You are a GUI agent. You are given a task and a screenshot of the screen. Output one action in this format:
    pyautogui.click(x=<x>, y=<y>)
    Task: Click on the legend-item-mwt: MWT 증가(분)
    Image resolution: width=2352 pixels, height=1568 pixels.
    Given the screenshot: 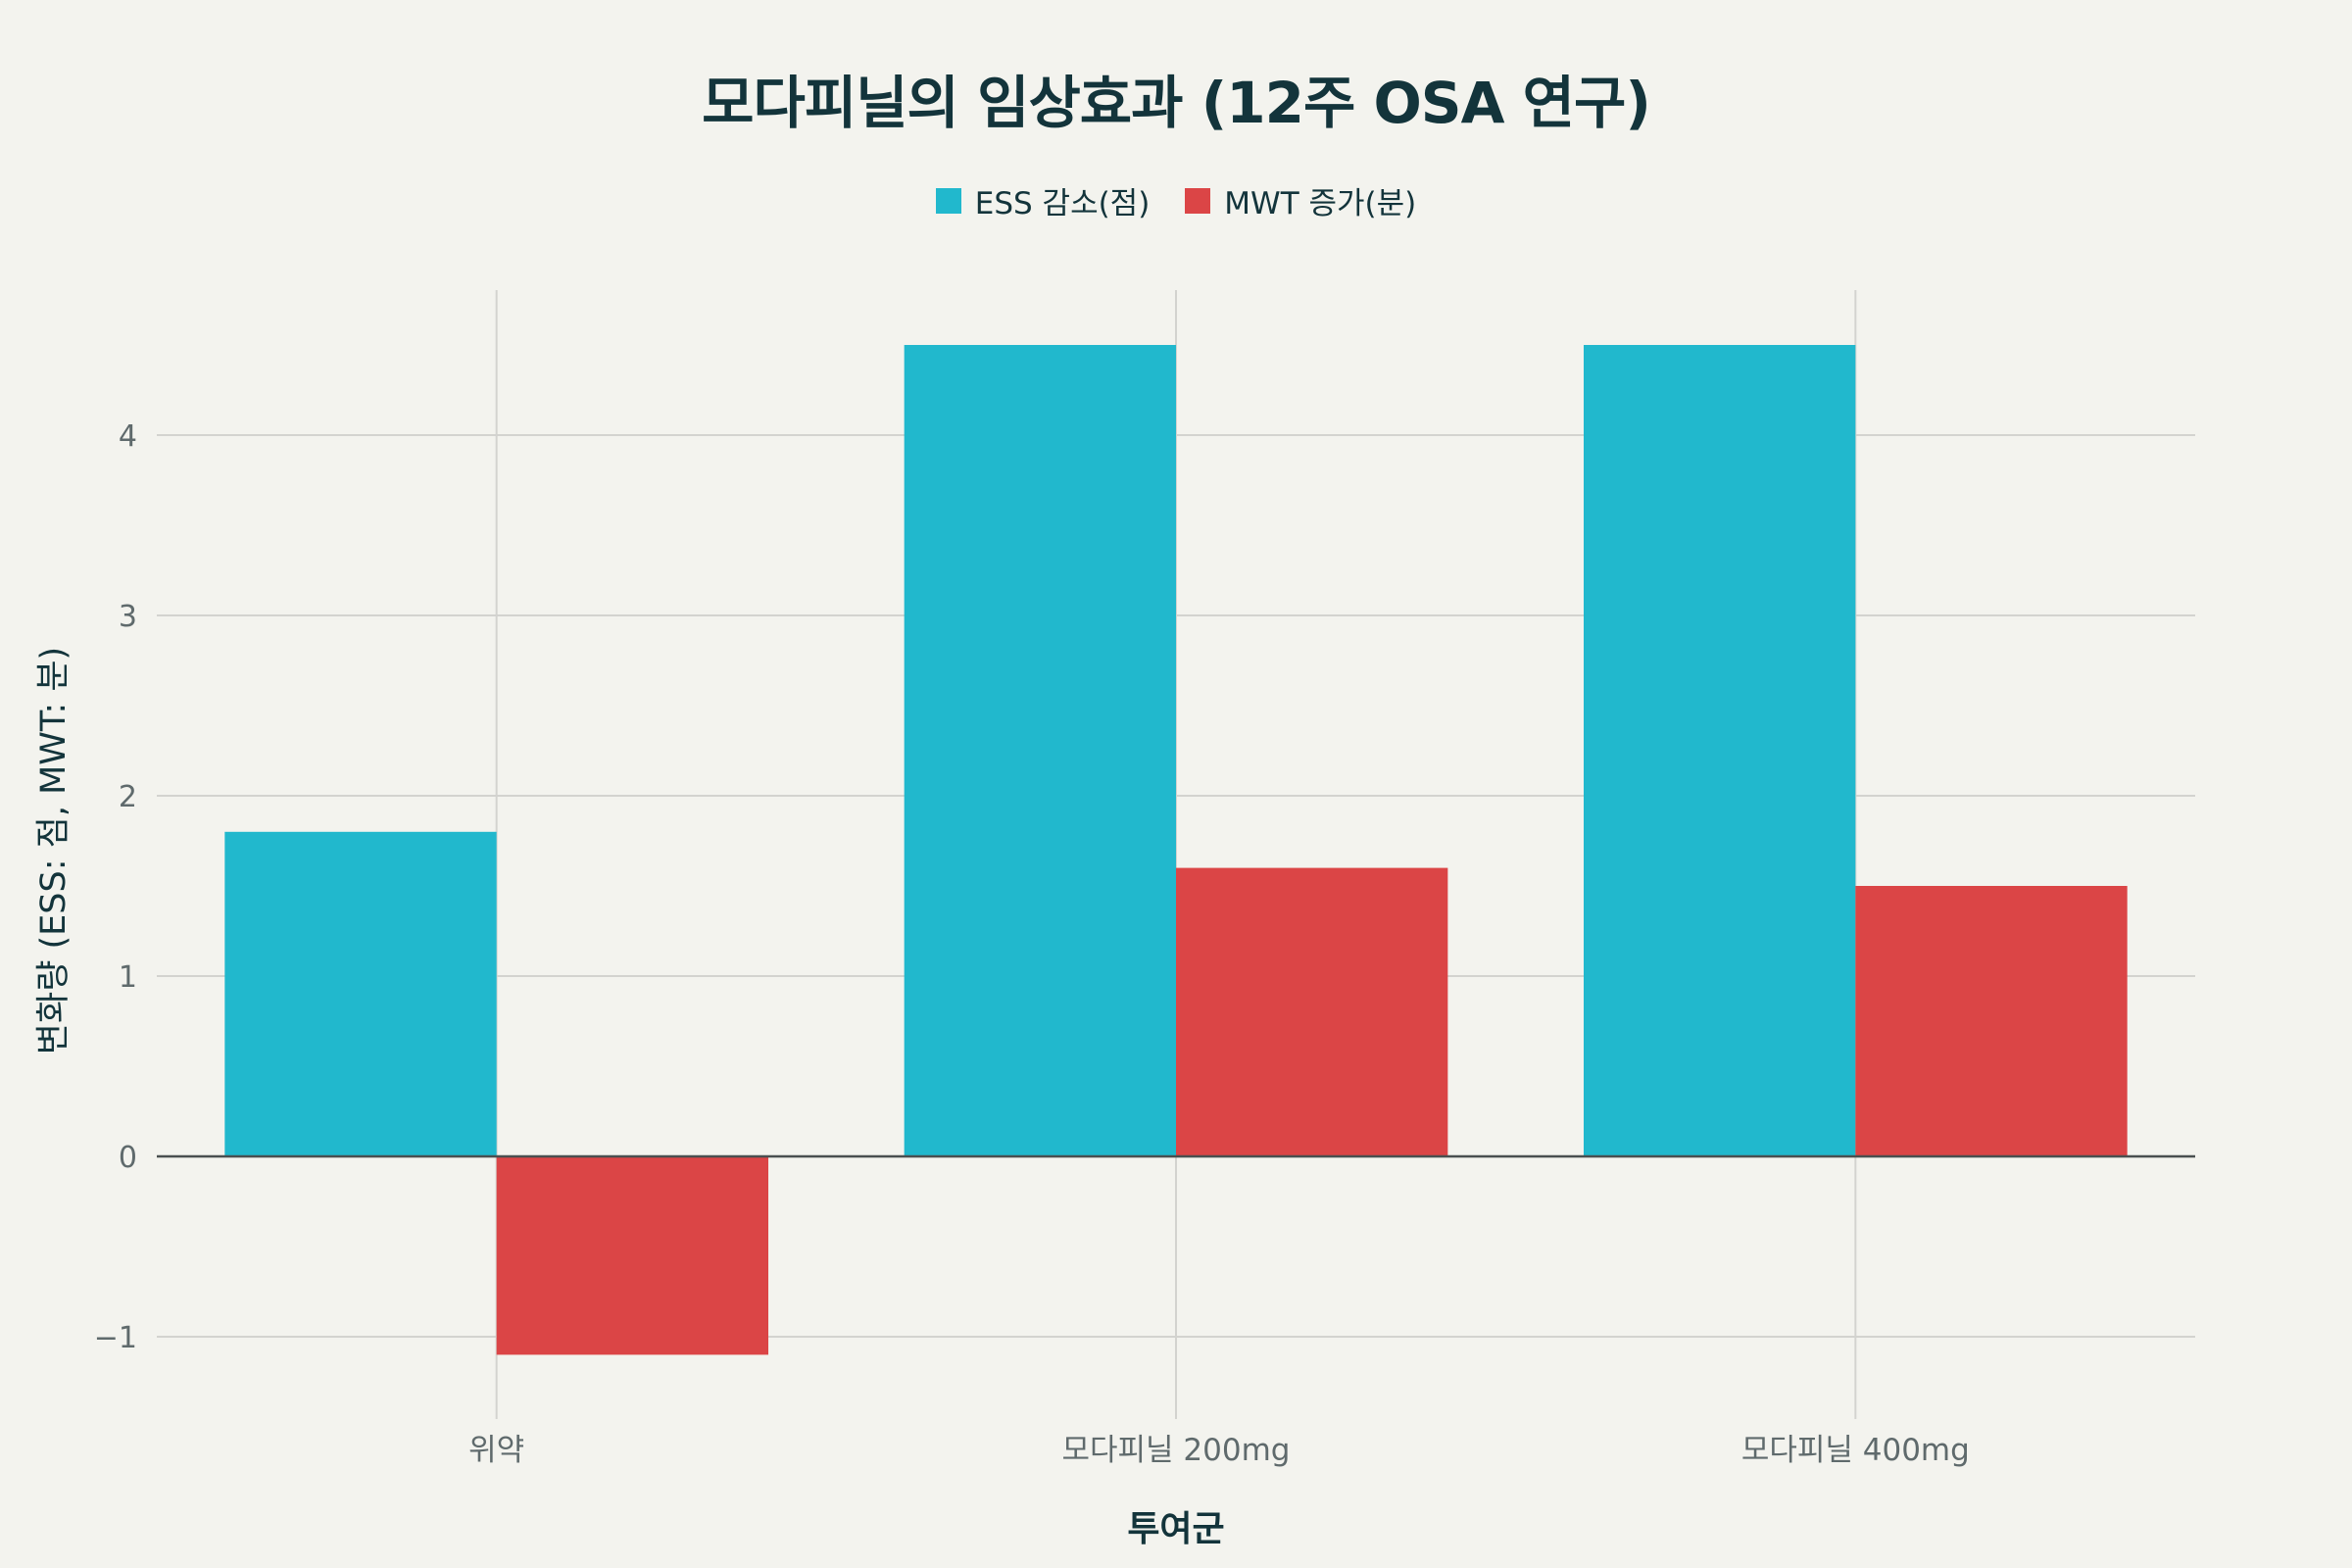 What is the action you would take?
    pyautogui.click(x=1300, y=200)
    